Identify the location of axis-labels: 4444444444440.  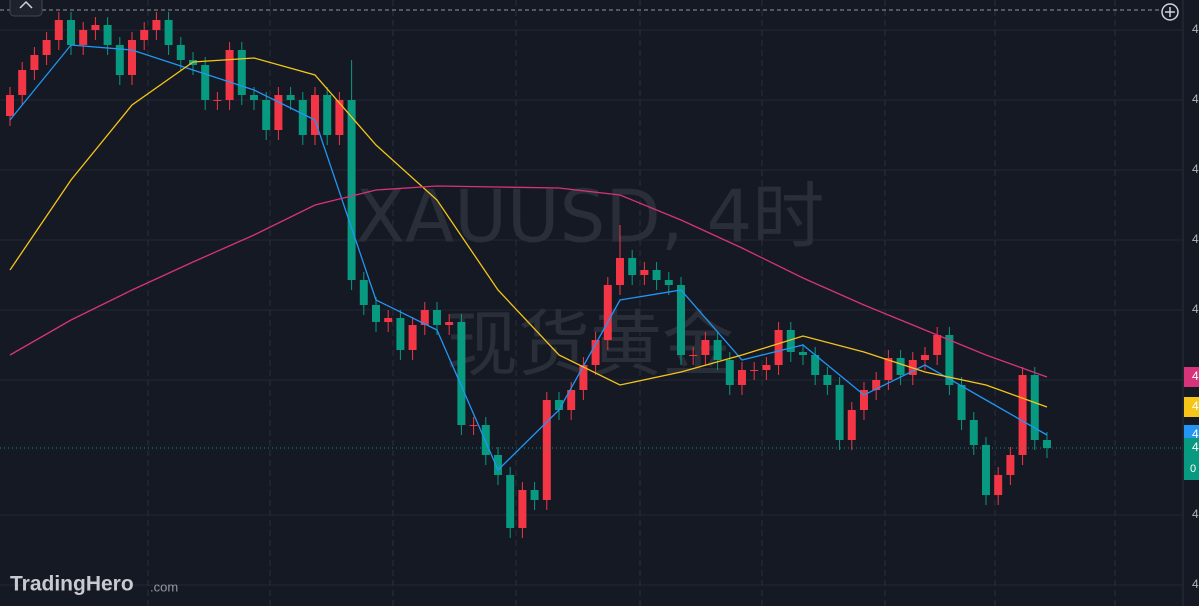
(1191, 306).